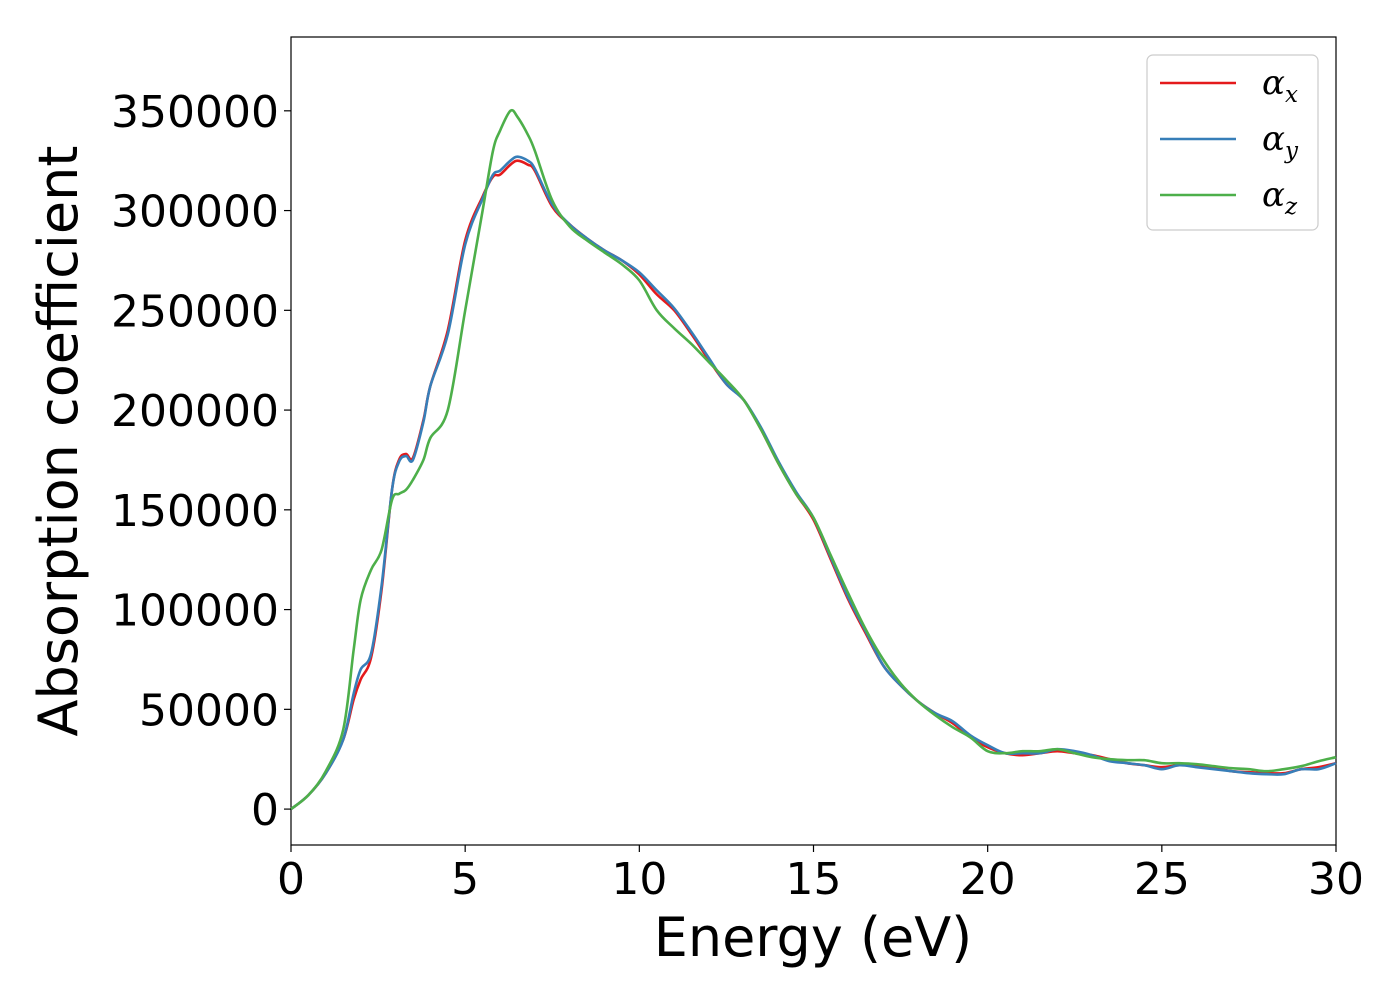 Image resolution: width=1400 pixels, height=1000 pixels. What do you see at coordinates (988, 879) in the screenshot?
I see `x-tick-label: 20` at bounding box center [988, 879].